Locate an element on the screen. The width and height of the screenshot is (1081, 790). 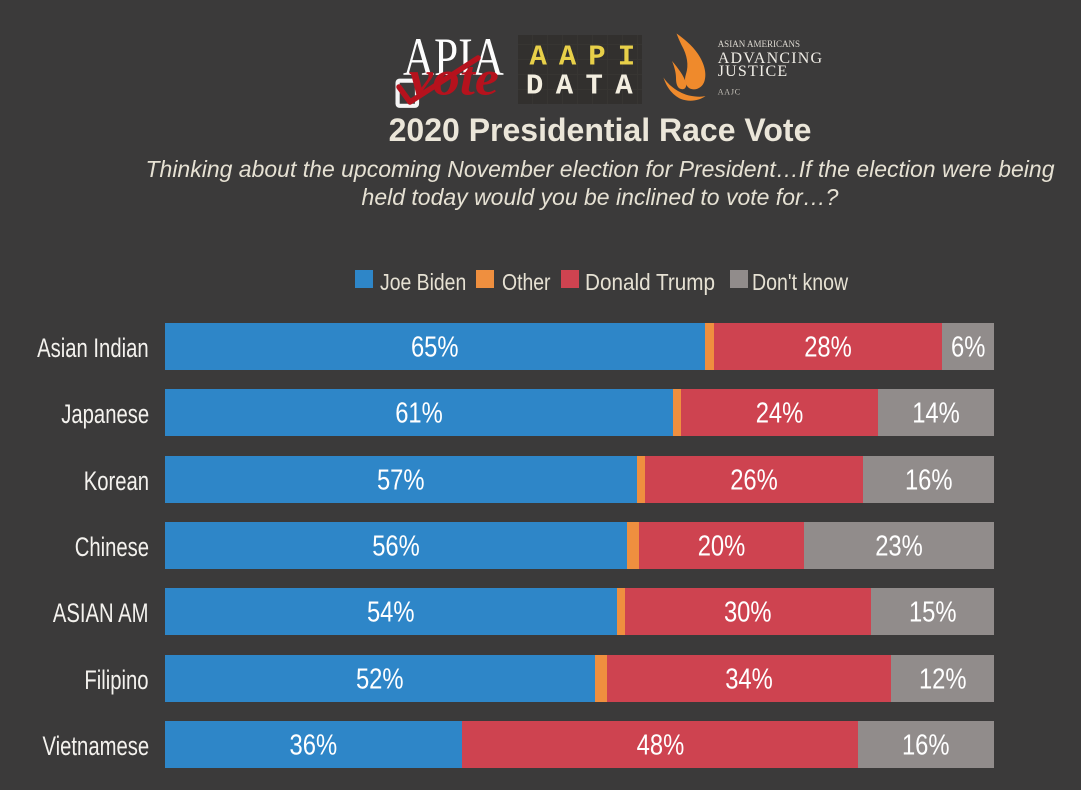
svg-text: AAJC is located at coordinates (729, 91).